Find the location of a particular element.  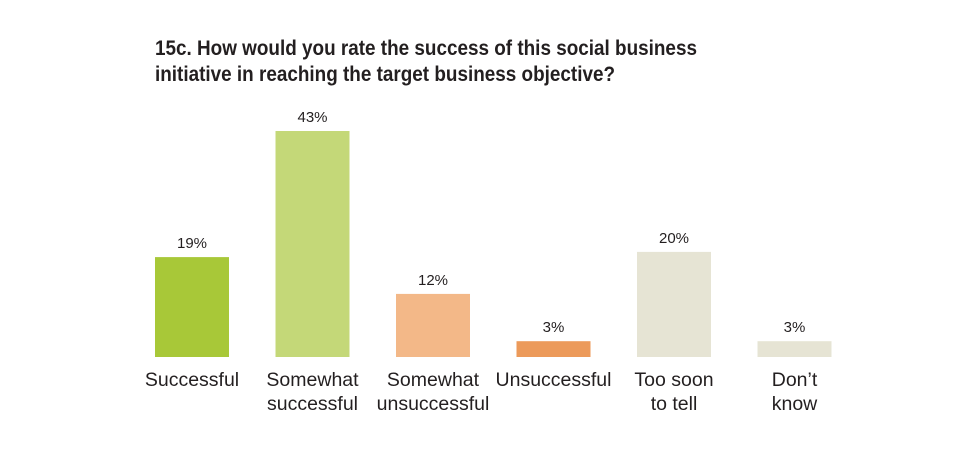

bar-somewhat-successful is located at coordinates (312, 244).